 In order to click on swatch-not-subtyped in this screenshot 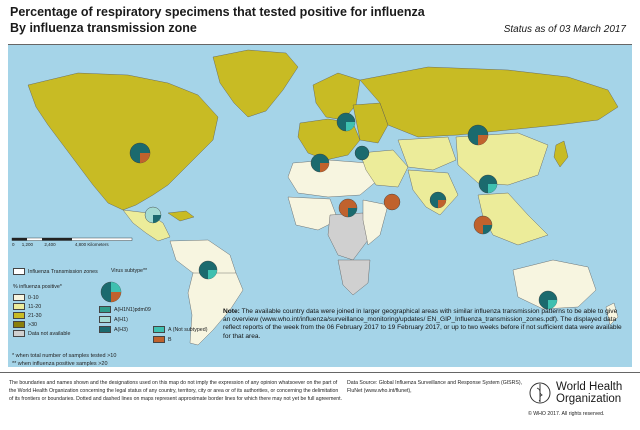, I will do `click(159, 329)`.